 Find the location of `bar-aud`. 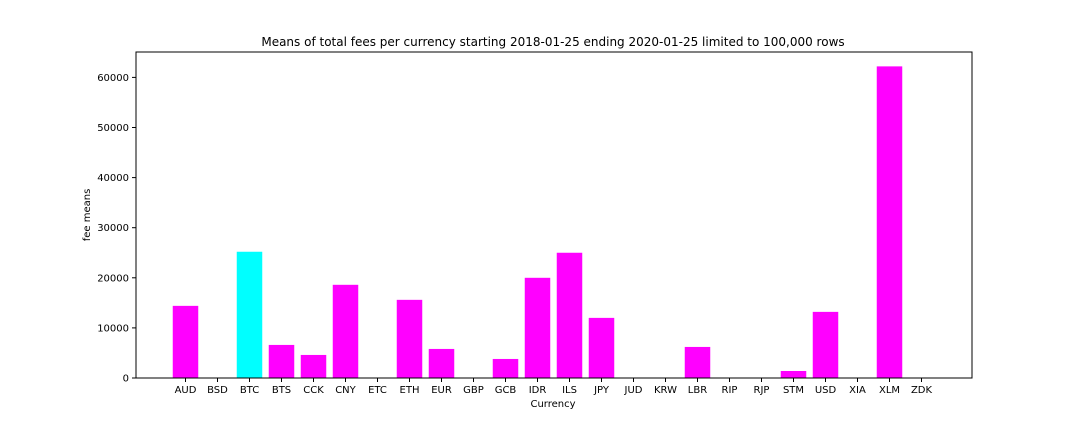

bar-aud is located at coordinates (185, 341).